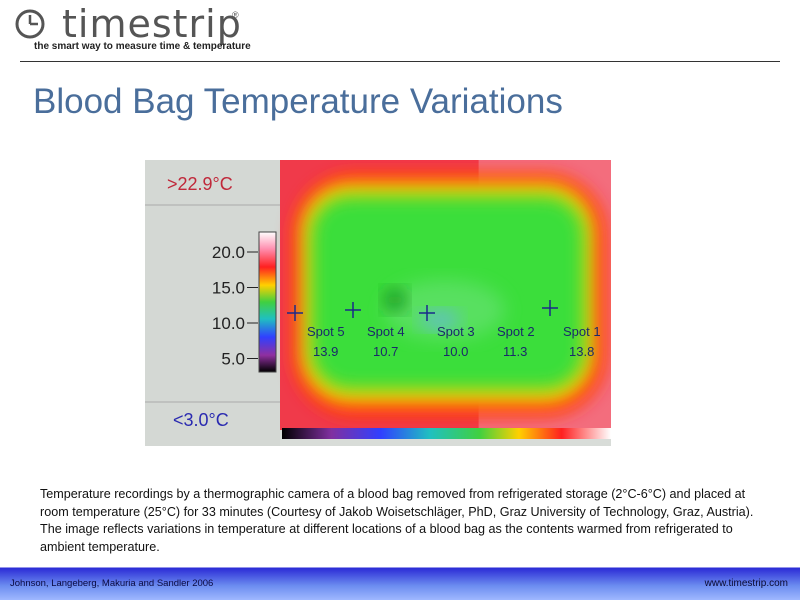  Describe the element at coordinates (228, 288) in the screenshot. I see `scale-tick-label: 15.0` at that location.